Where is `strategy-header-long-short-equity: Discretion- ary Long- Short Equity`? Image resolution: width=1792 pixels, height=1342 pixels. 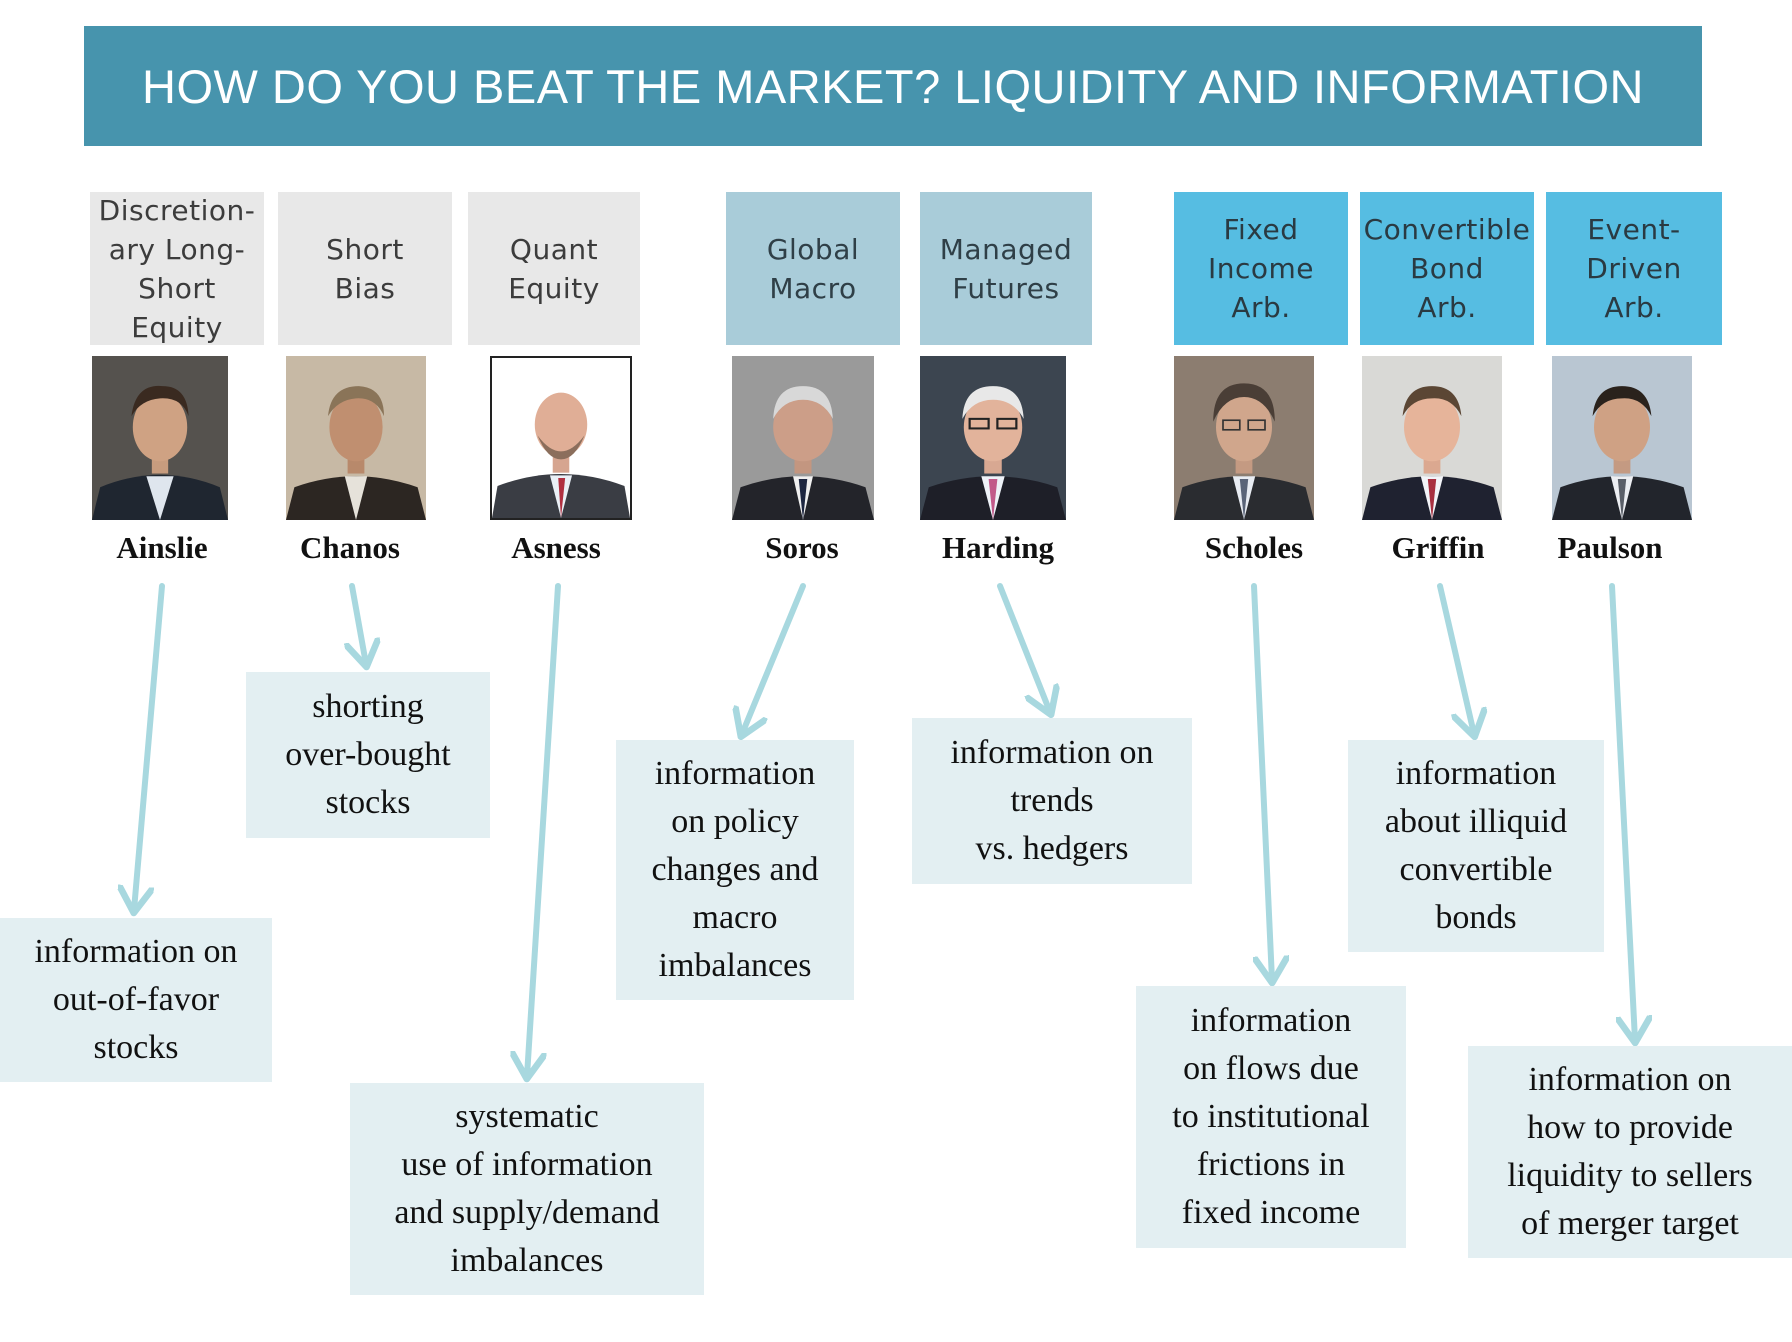 strategy-header-long-short-equity: Discretion- ary Long- Short Equity is located at coordinates (177, 268).